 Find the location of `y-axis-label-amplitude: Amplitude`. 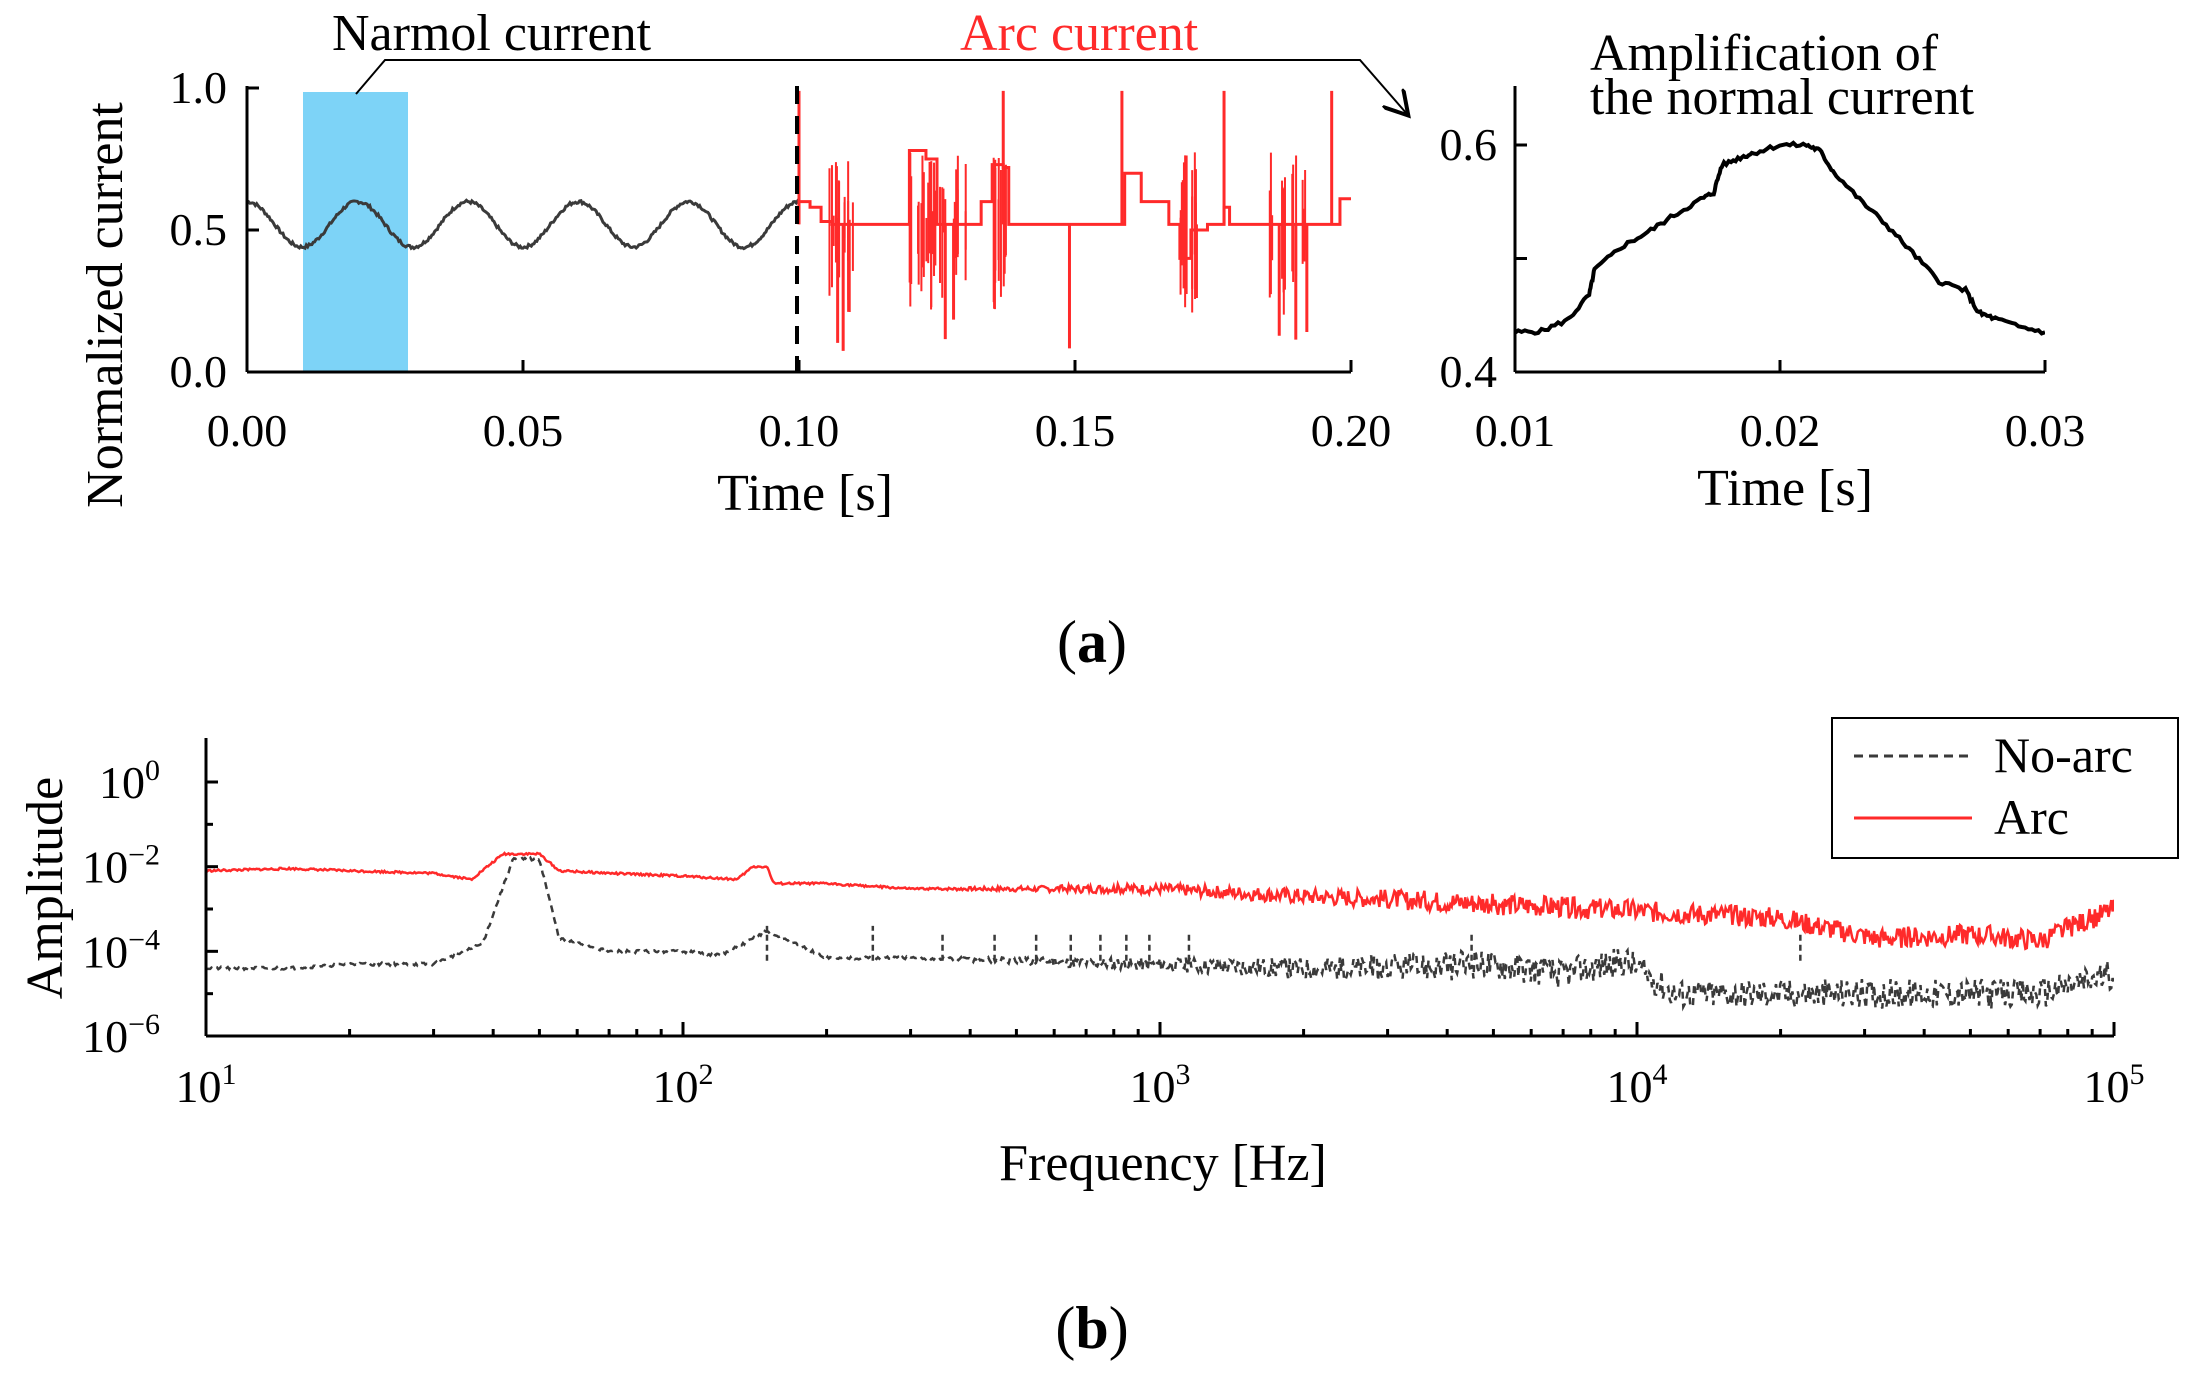

y-axis-label-amplitude: Amplitude is located at coordinates (45, 888).